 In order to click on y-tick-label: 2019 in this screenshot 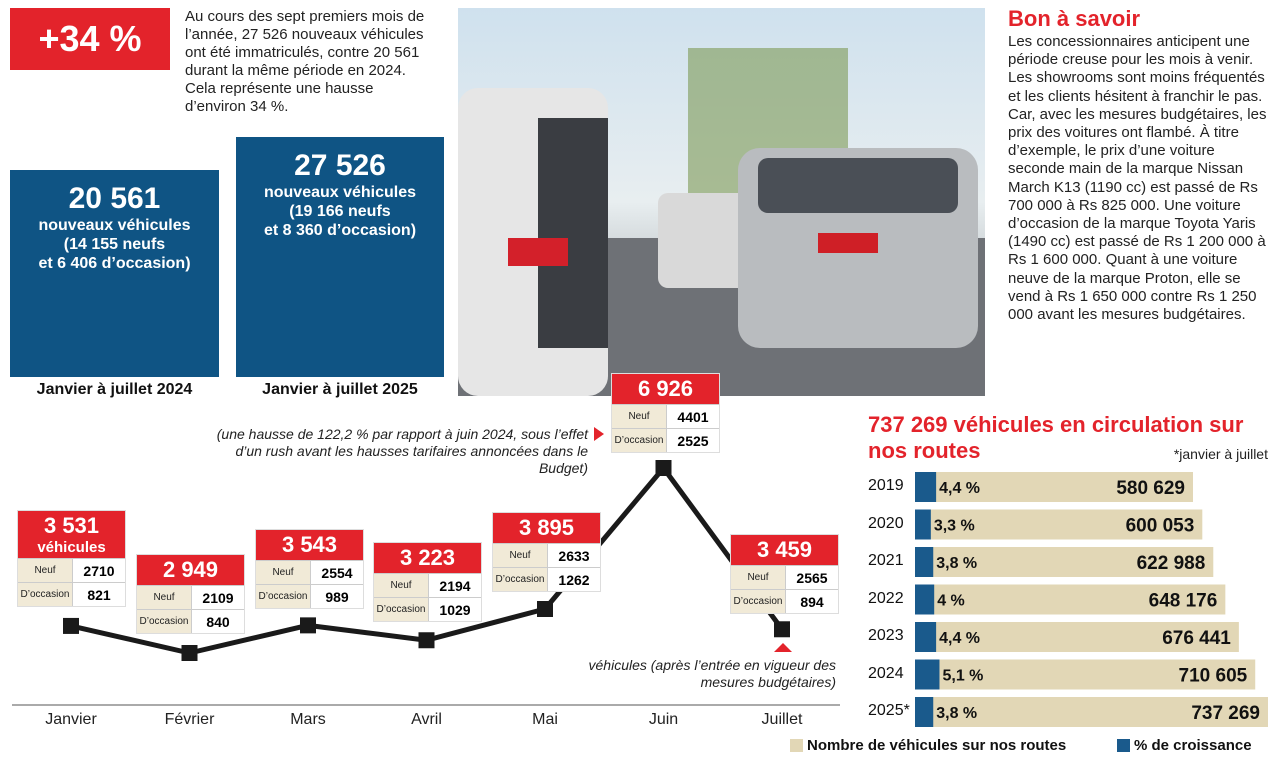, I will do `click(886, 485)`.